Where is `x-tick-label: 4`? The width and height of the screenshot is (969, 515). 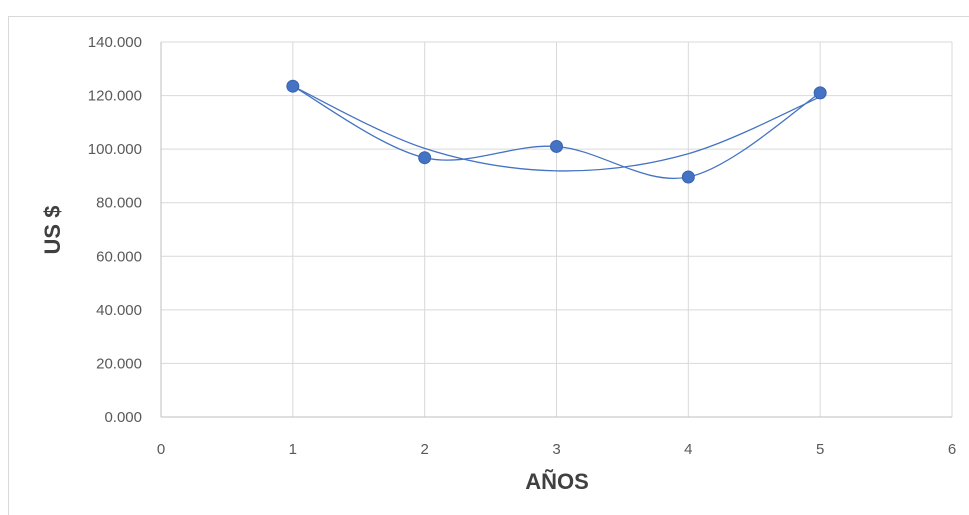 x-tick-label: 4 is located at coordinates (688, 449).